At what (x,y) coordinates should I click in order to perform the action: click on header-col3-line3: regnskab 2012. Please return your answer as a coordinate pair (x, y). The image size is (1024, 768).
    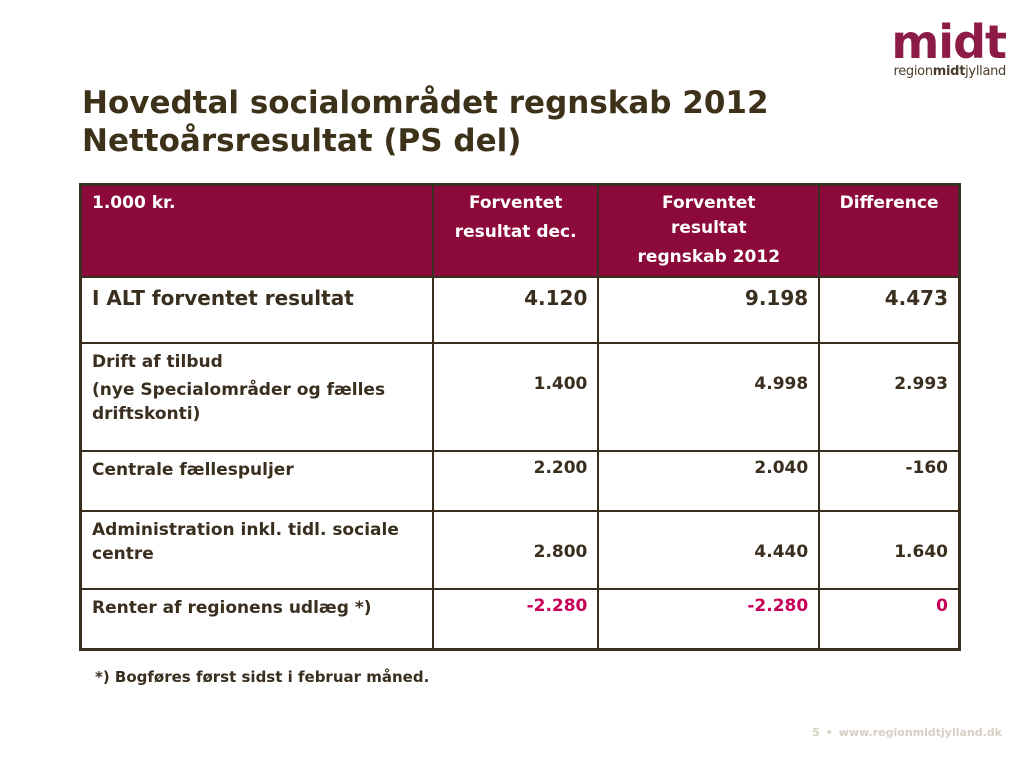
    Looking at the image, I should click on (709, 257).